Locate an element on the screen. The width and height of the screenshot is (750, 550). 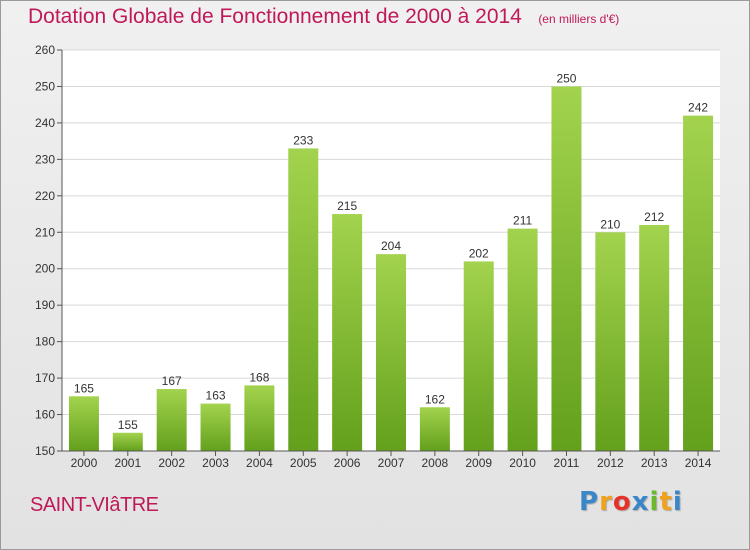
data-label: 163 is located at coordinates (216, 396).